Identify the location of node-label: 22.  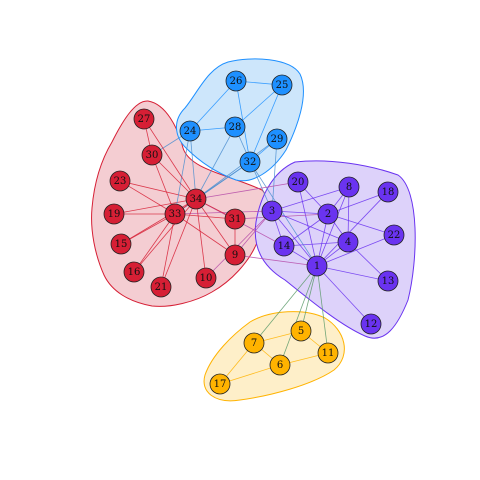
(394, 235).